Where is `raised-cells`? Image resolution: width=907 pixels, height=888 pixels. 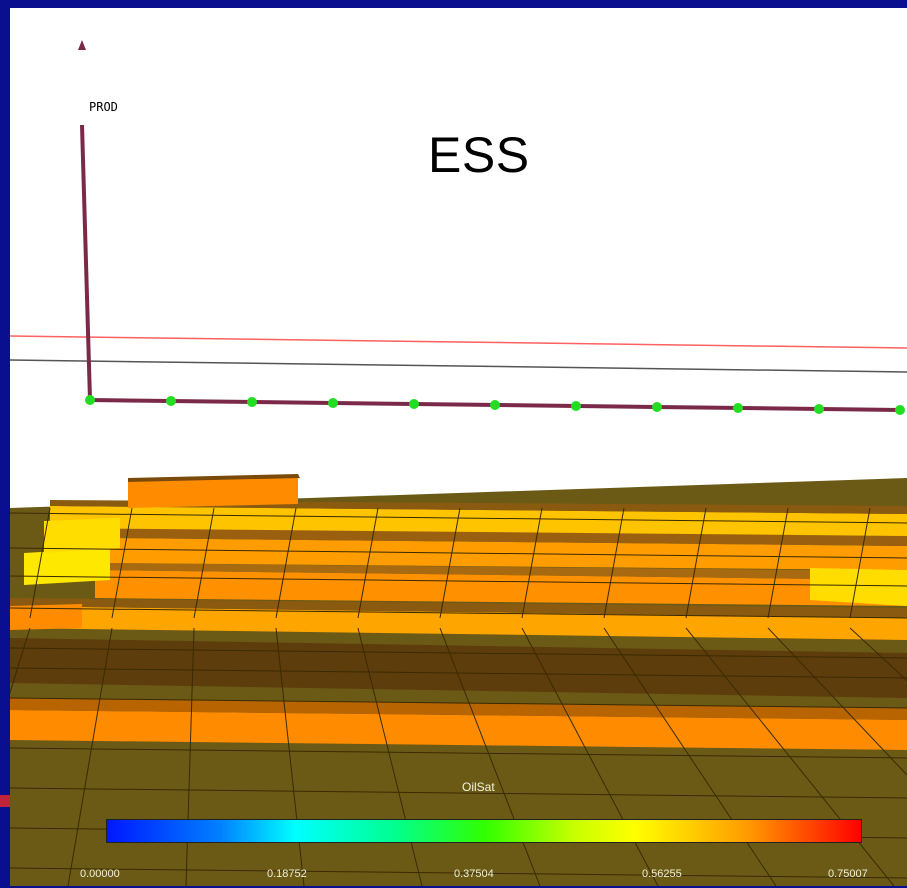 raised-cells is located at coordinates (213, 492).